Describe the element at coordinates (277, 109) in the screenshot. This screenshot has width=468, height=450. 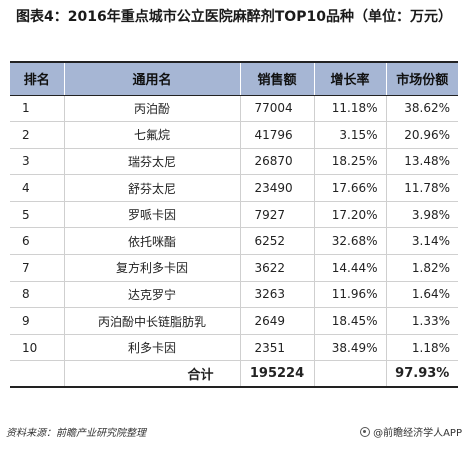
I see `cell-sales: 77004` at that location.